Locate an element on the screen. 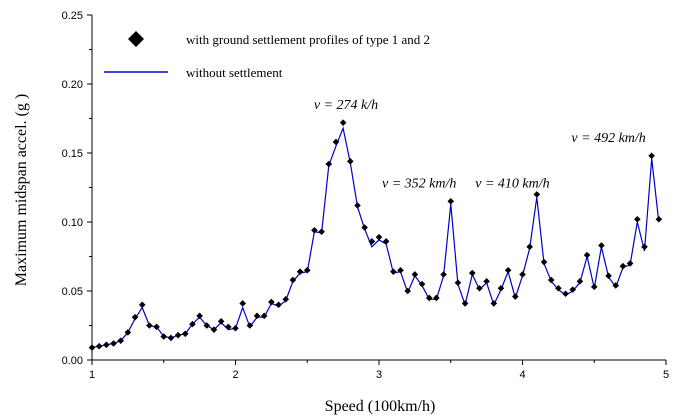  y-tick-label: 0.20 is located at coordinates (72, 85).